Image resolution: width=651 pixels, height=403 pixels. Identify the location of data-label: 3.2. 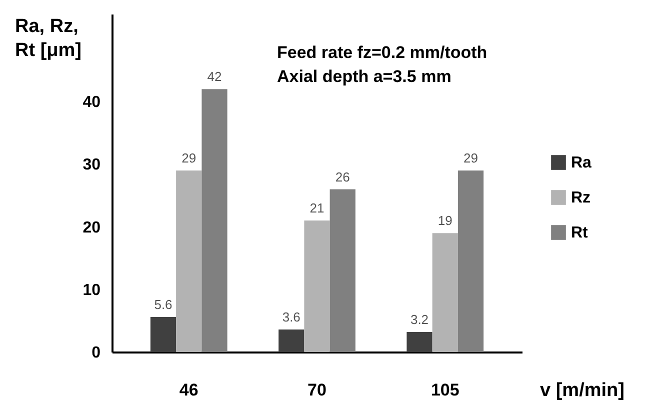
(419, 319).